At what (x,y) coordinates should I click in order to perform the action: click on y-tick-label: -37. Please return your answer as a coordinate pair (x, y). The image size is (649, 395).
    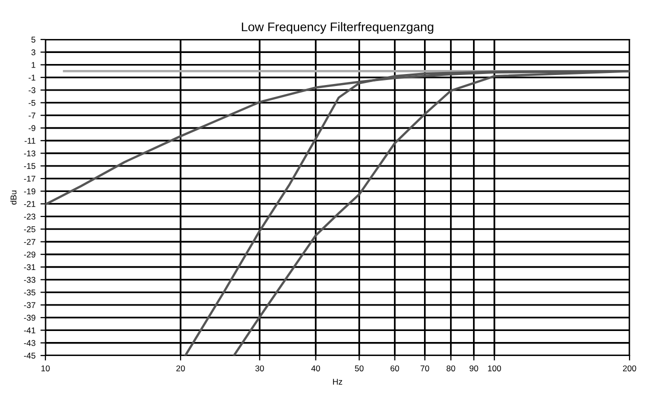
    Looking at the image, I should click on (30, 305).